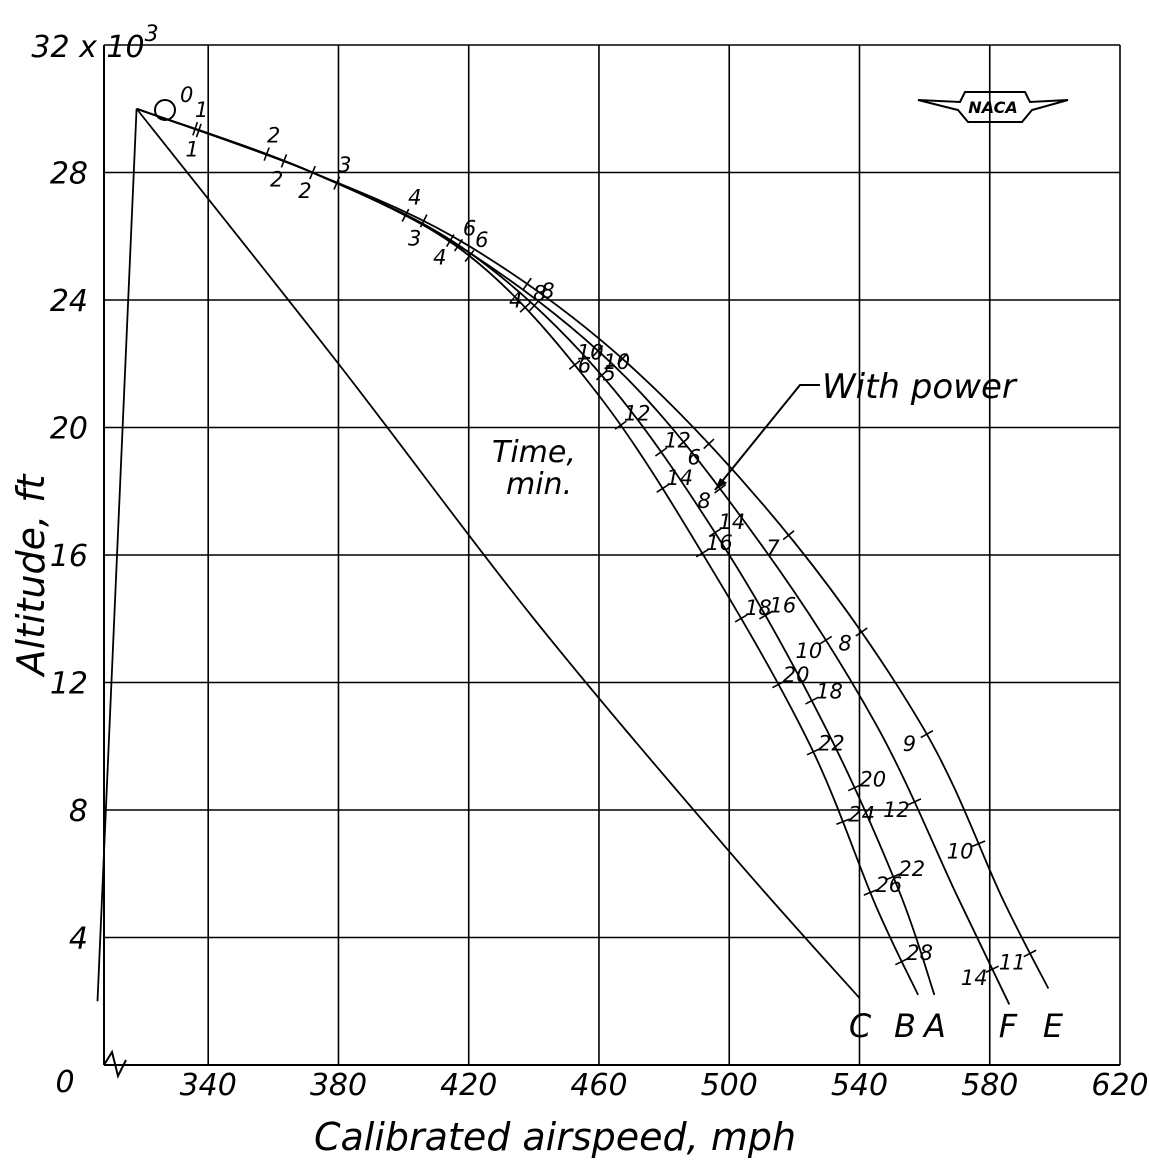 This screenshot has height=1163, width=1150. I want to click on y-tick-label-28: 28, so click(69, 174).